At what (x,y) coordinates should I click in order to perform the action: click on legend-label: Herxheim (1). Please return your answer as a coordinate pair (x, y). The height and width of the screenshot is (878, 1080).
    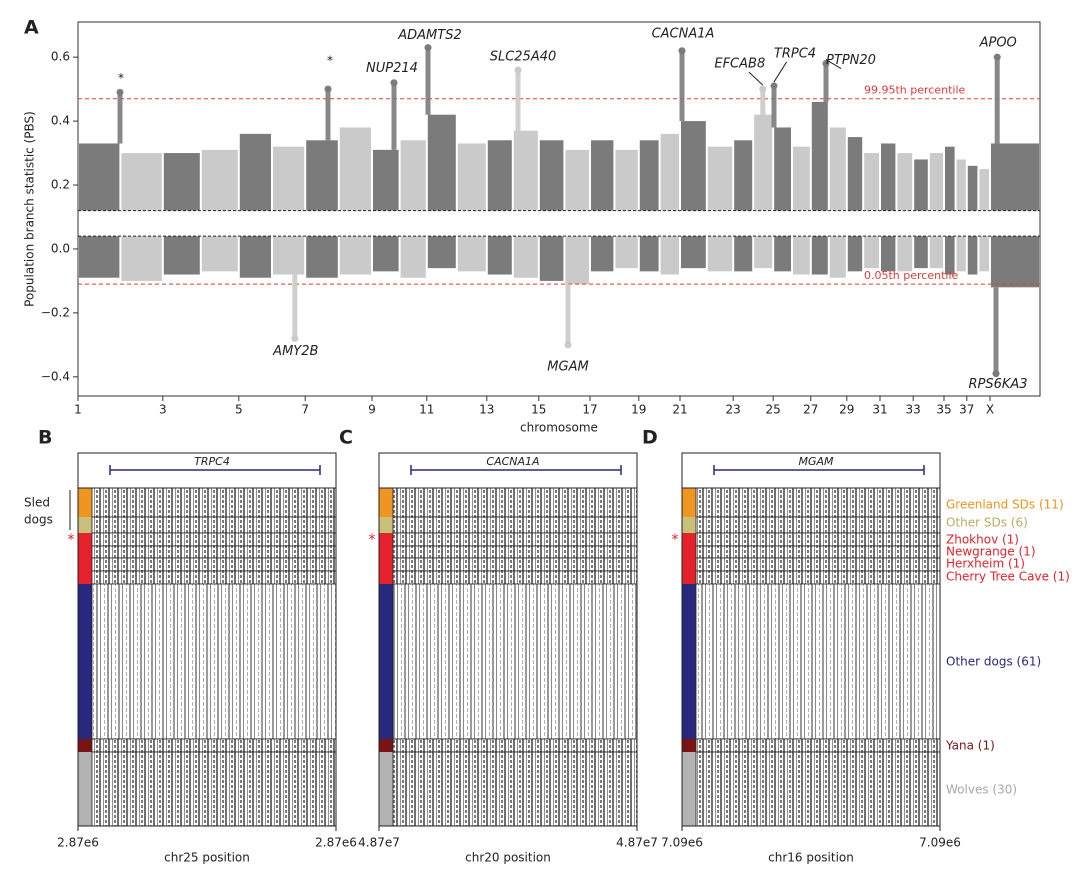
    Looking at the image, I should click on (985, 564).